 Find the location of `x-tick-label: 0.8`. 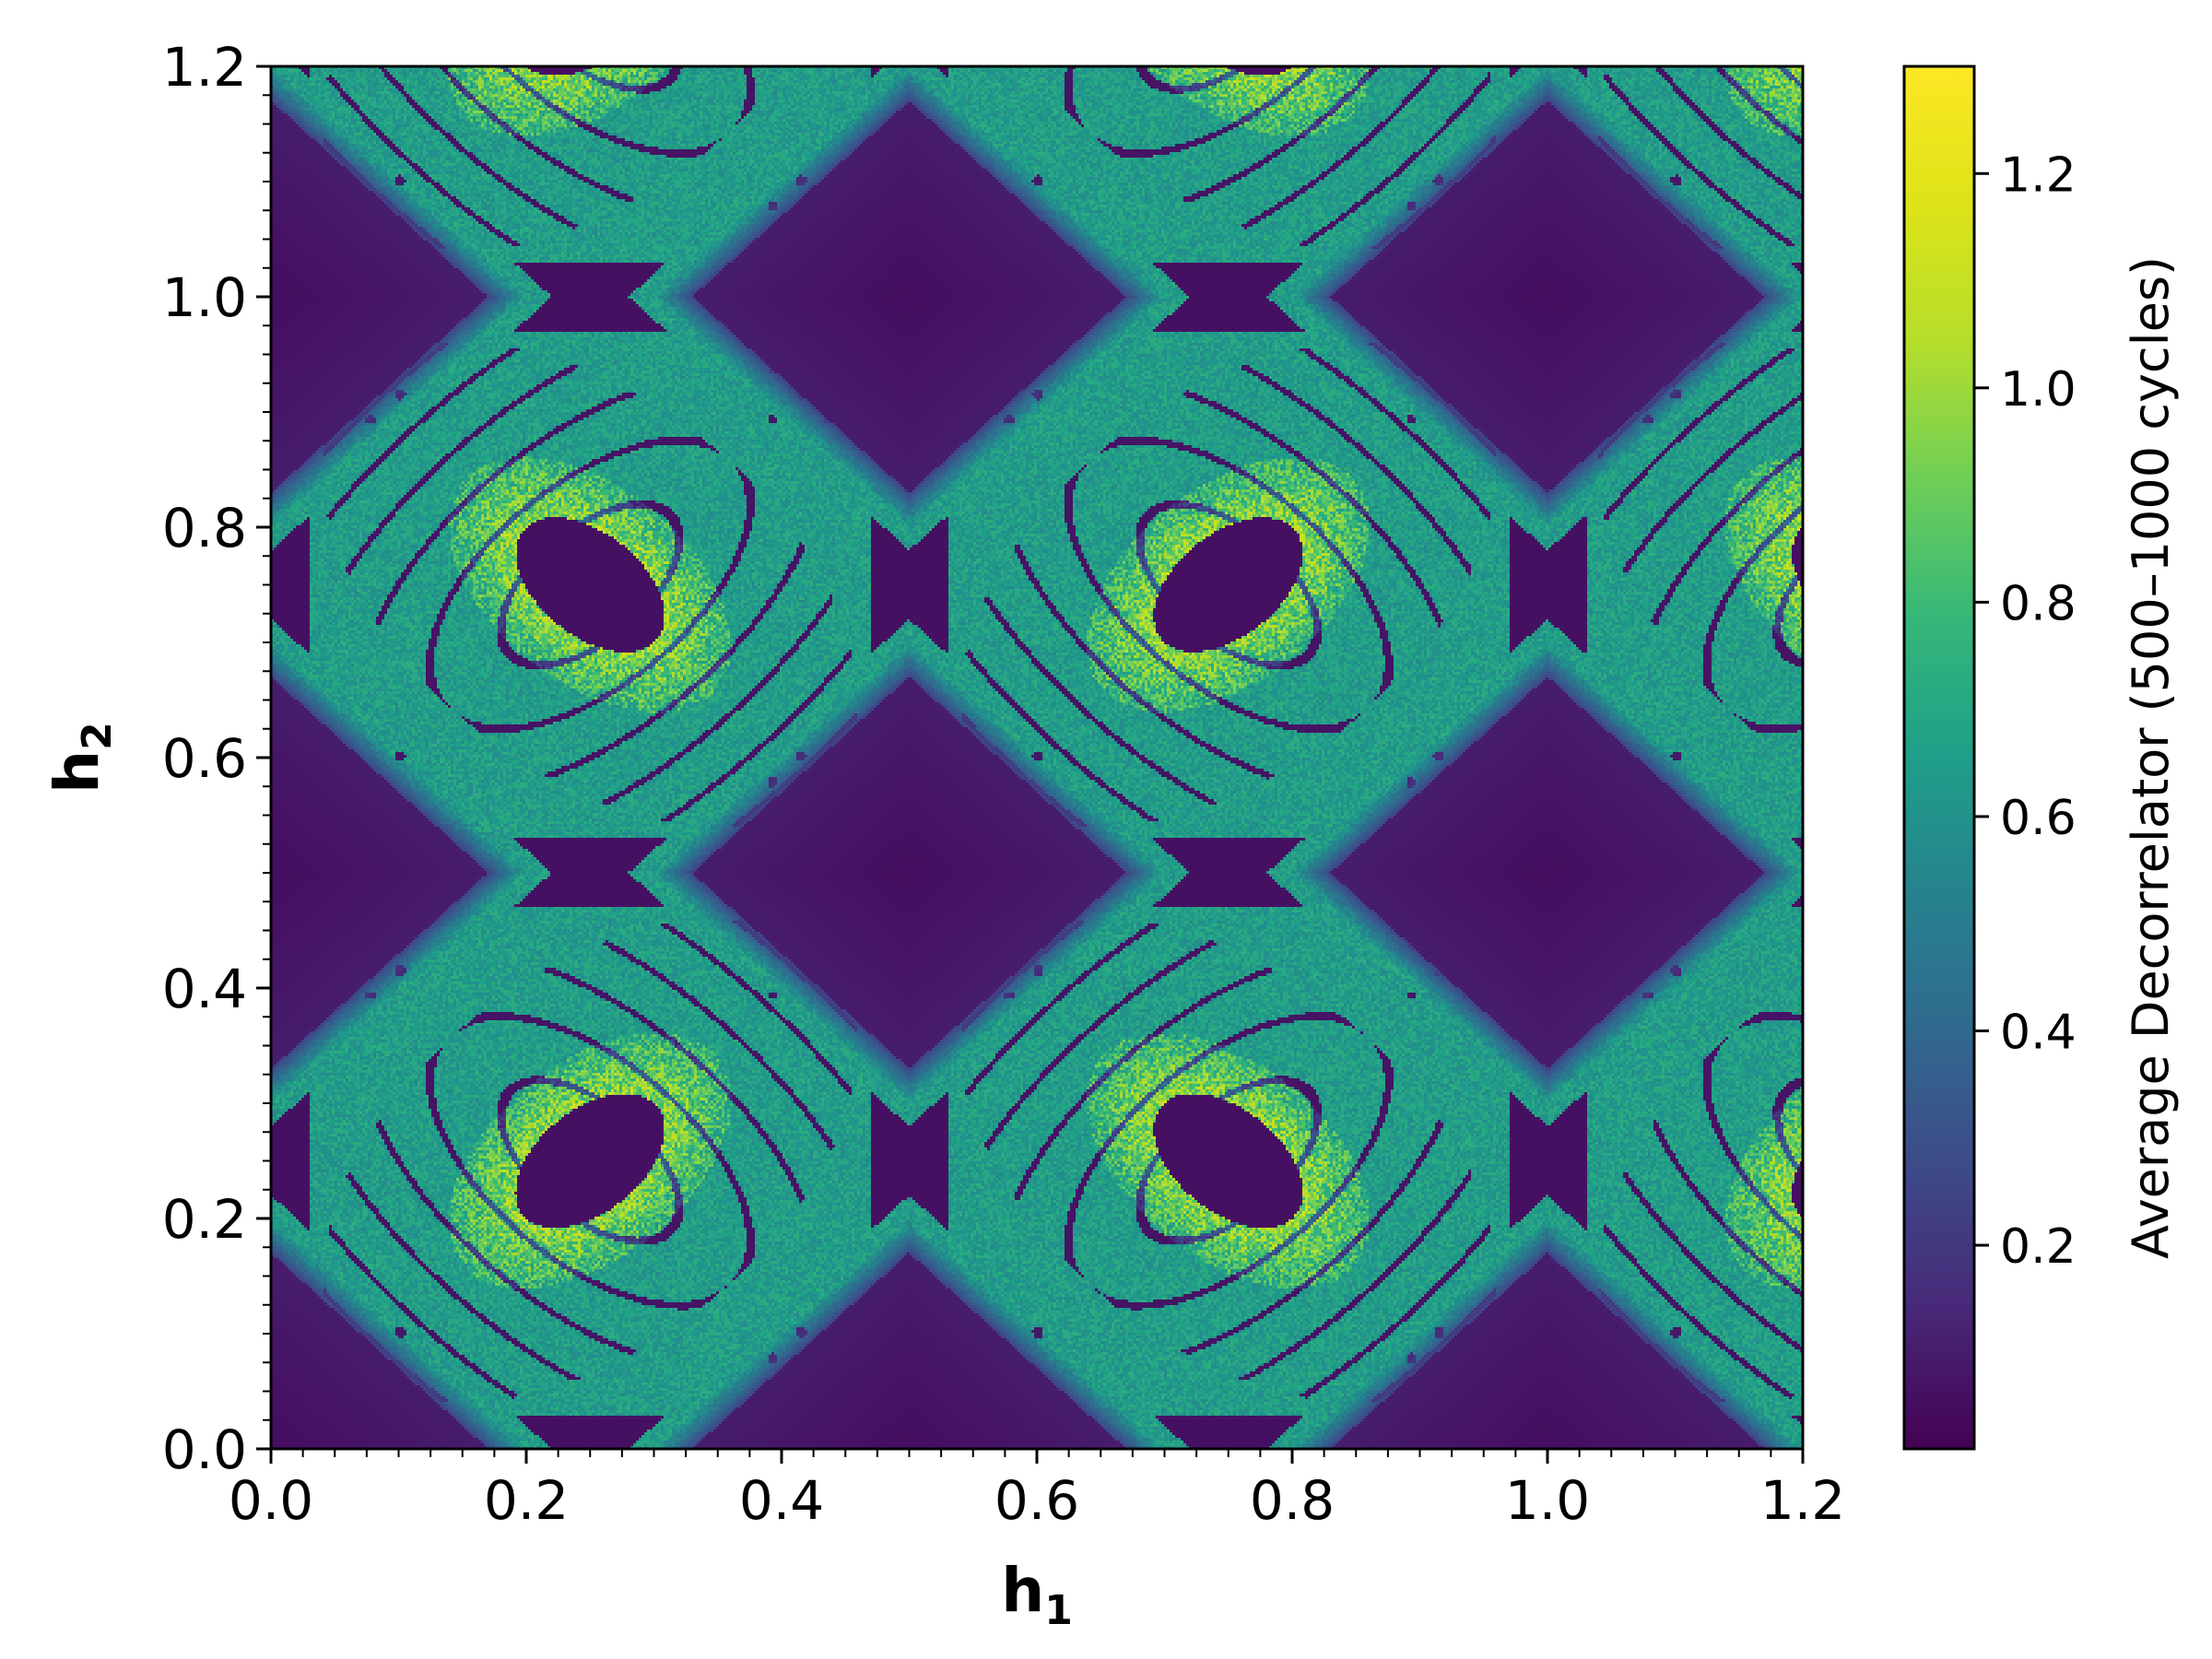

x-tick-label: 0.8 is located at coordinates (1292, 1500).